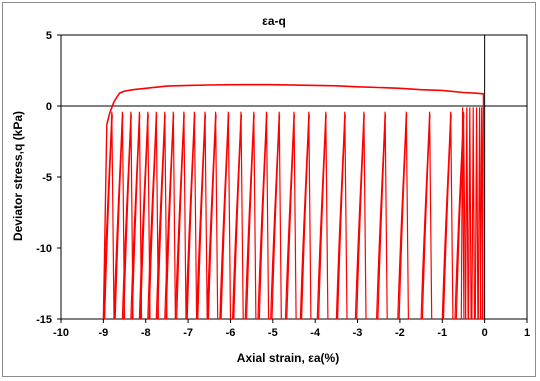  What do you see at coordinates (44, 249) in the screenshot?
I see `y-tick-label: -10` at bounding box center [44, 249].